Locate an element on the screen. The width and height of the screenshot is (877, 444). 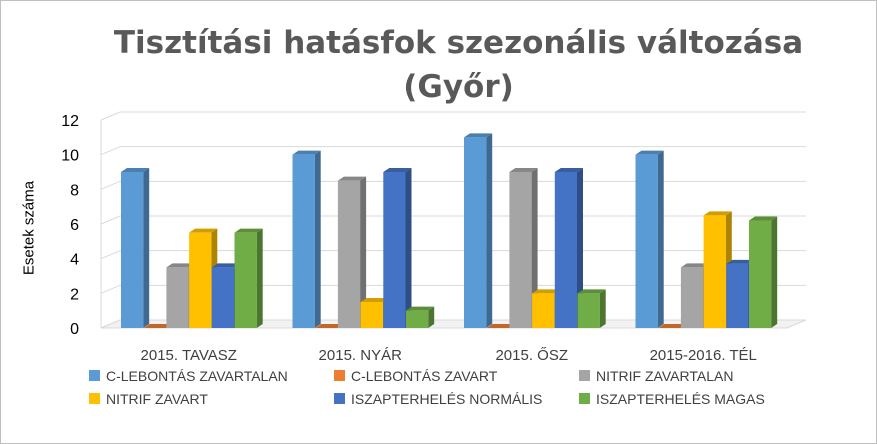
x-tick-label: 2015-2016. TÉL is located at coordinates (703, 355).